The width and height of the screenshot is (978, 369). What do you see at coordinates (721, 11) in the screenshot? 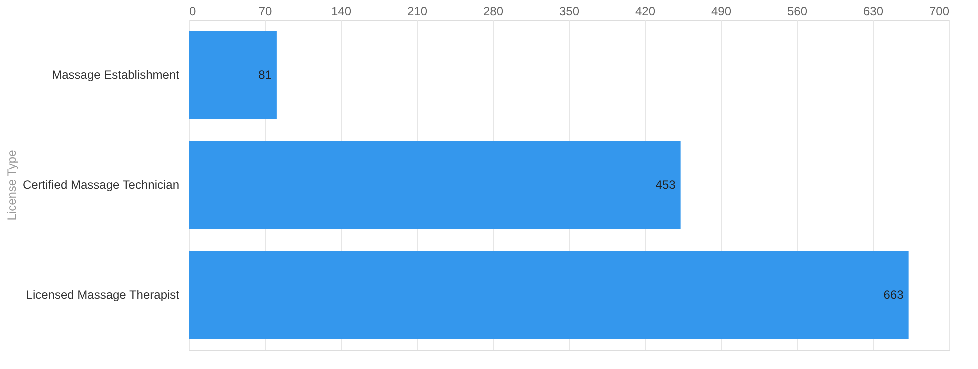
I see `x-tick-label: 490` at bounding box center [721, 11].